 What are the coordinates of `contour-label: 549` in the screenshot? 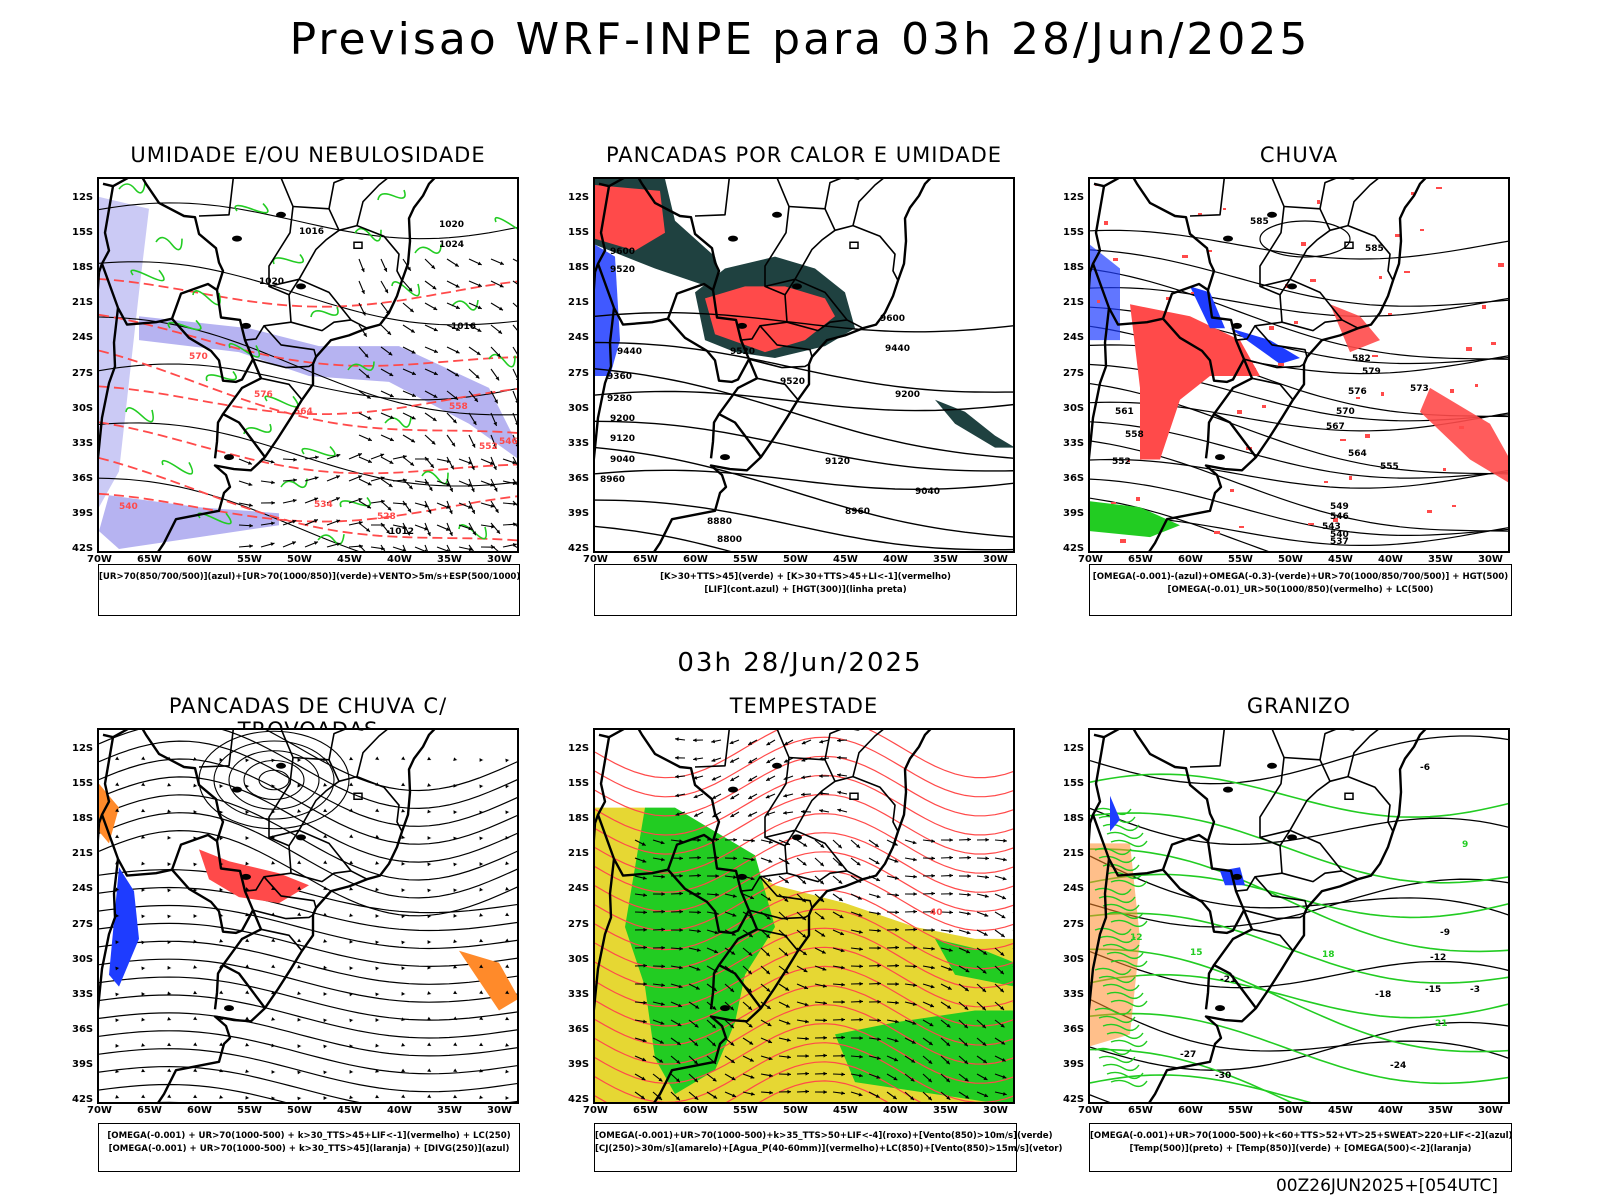 It's located at (1339, 507).